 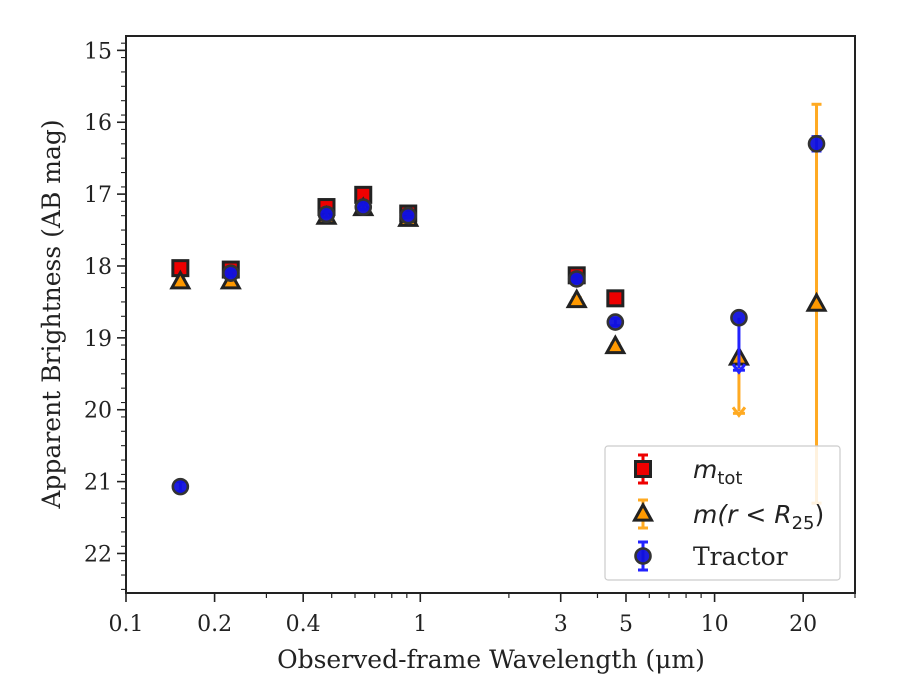 What do you see at coordinates (98, 267) in the screenshot?
I see `y-tick-label: 18` at bounding box center [98, 267].